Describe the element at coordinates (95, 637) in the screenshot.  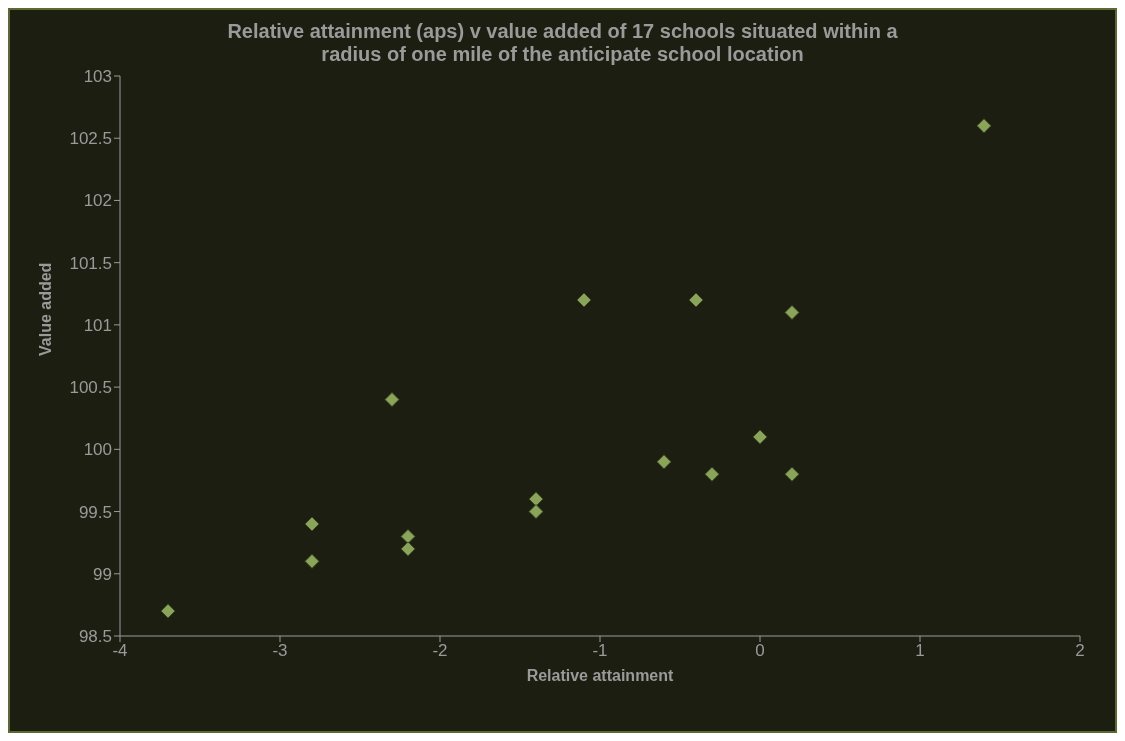
I see `y-tick-label: 98.5` at that location.